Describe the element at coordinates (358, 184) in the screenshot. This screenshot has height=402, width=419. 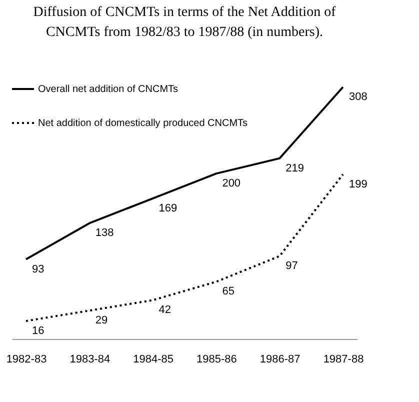
I see `data-label: 199` at that location.